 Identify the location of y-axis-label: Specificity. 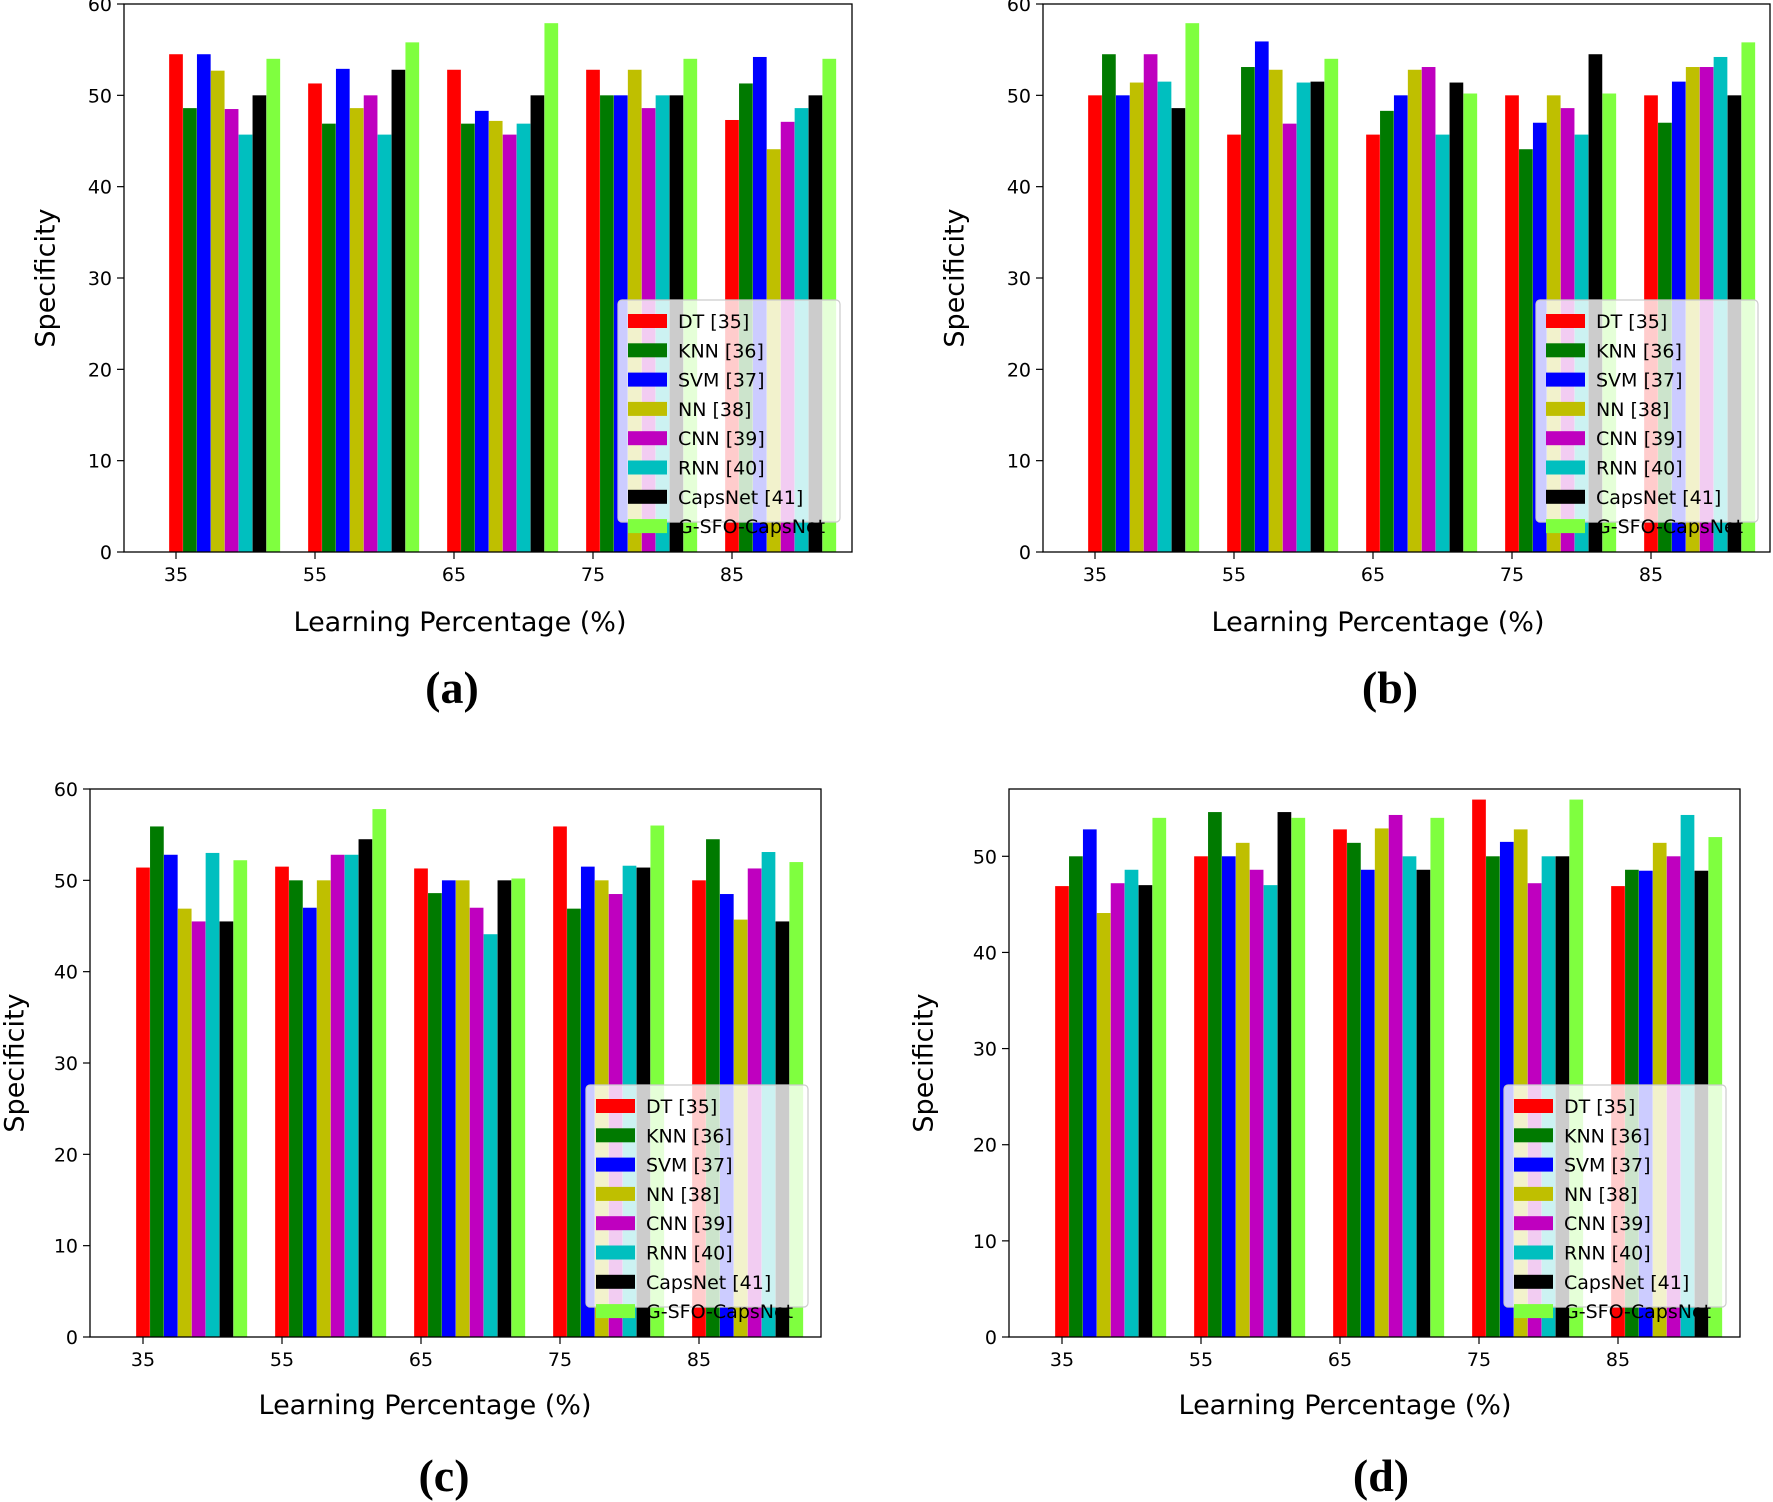
(46, 277).